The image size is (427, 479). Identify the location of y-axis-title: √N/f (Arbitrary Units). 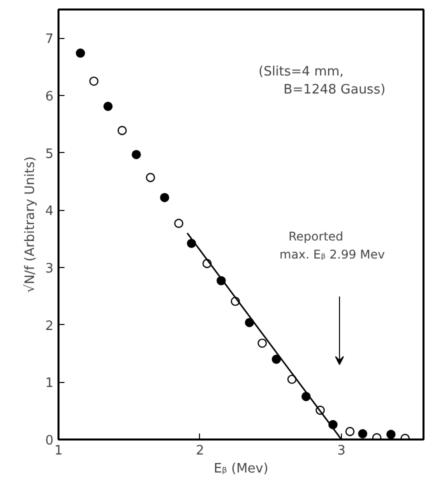
(30, 224).